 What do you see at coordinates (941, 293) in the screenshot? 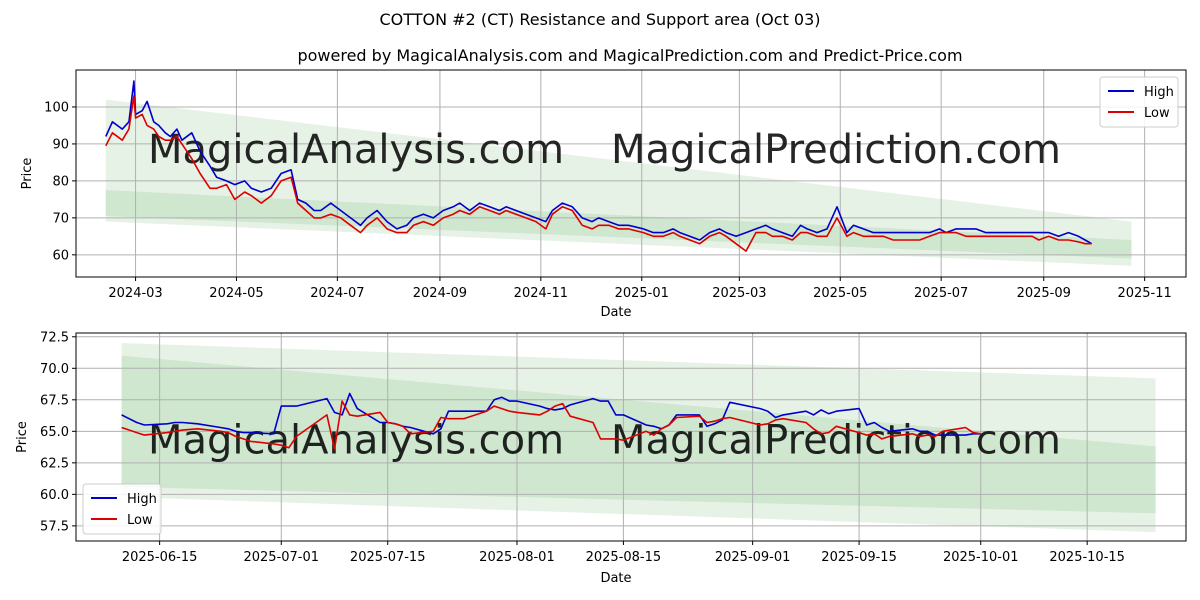
I see `x-tick-label: 2025-07` at bounding box center [941, 293].